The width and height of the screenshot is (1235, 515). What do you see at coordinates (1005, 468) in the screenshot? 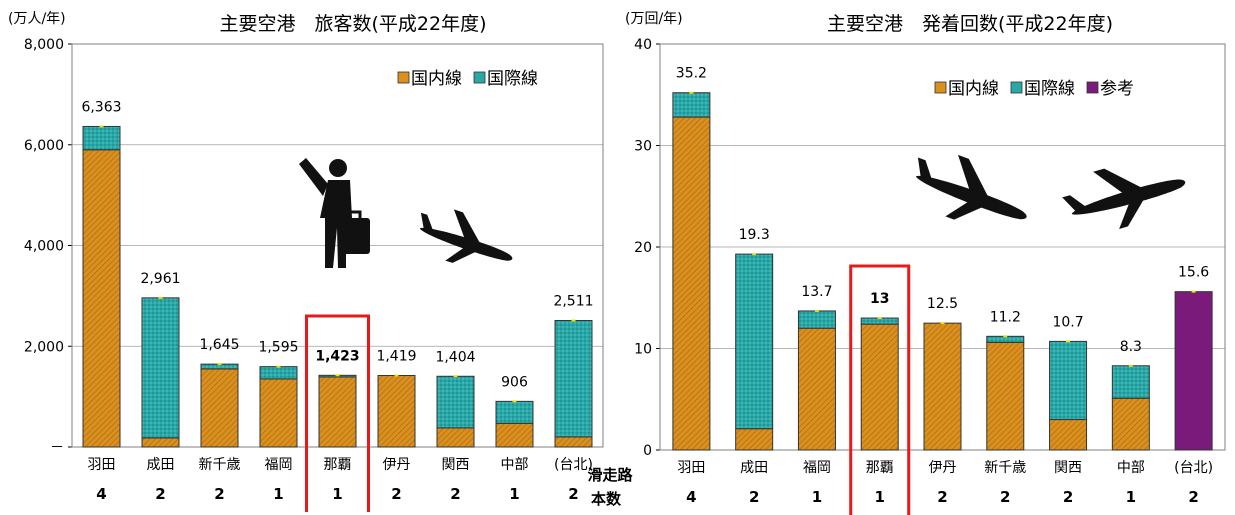
I see `category-label: 新千歳` at bounding box center [1005, 468].